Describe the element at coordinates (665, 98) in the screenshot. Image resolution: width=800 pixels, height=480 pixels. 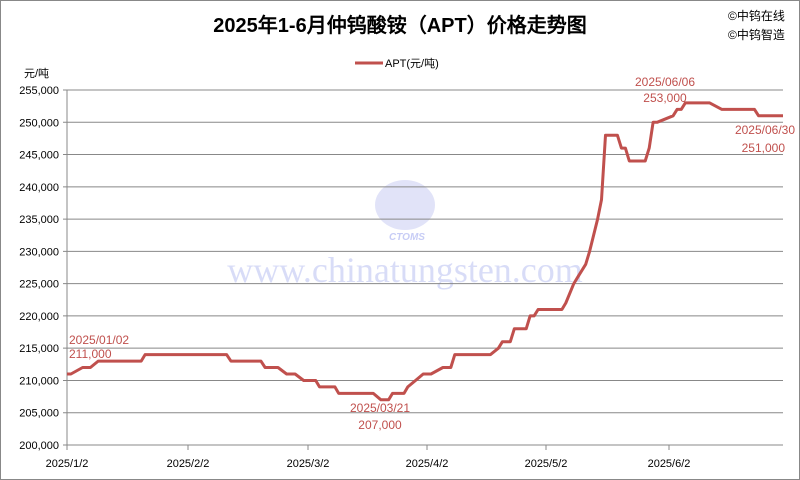
I see `annotation-value: 253,000` at that location.